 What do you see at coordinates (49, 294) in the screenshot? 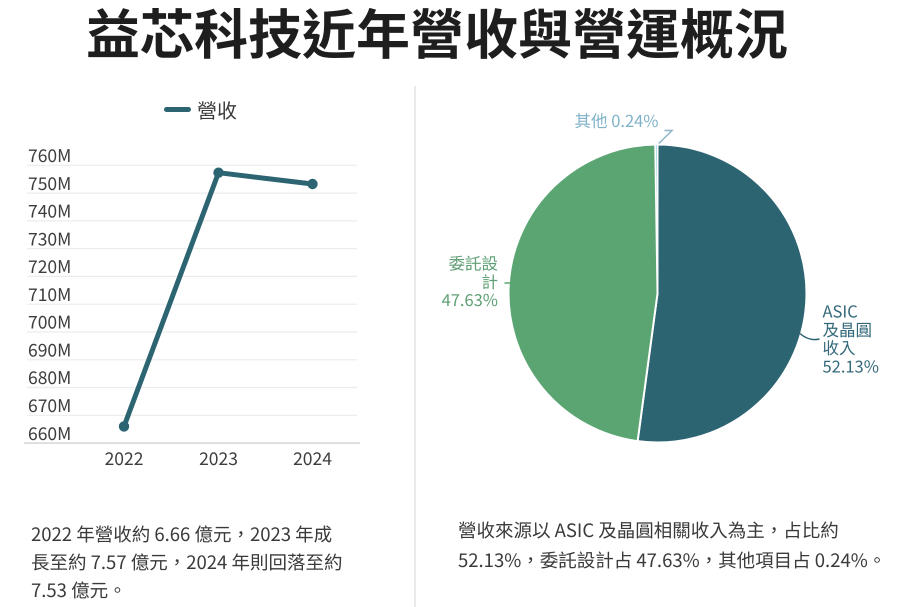
I see `svg-text: 710M` at bounding box center [49, 294].